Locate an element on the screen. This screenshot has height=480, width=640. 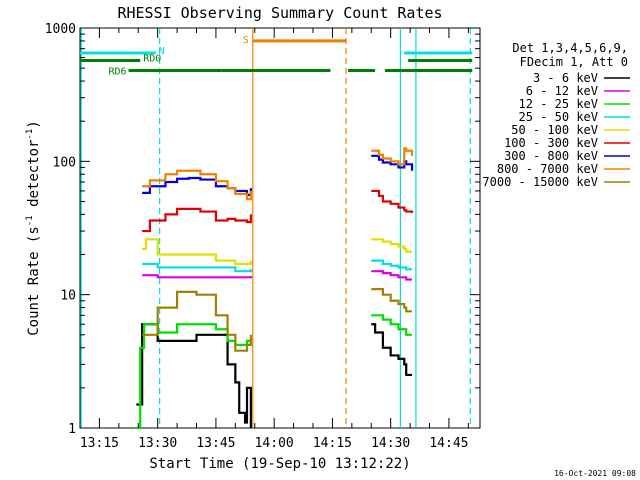
x-tick-label: 14:45 is located at coordinates (448, 443).